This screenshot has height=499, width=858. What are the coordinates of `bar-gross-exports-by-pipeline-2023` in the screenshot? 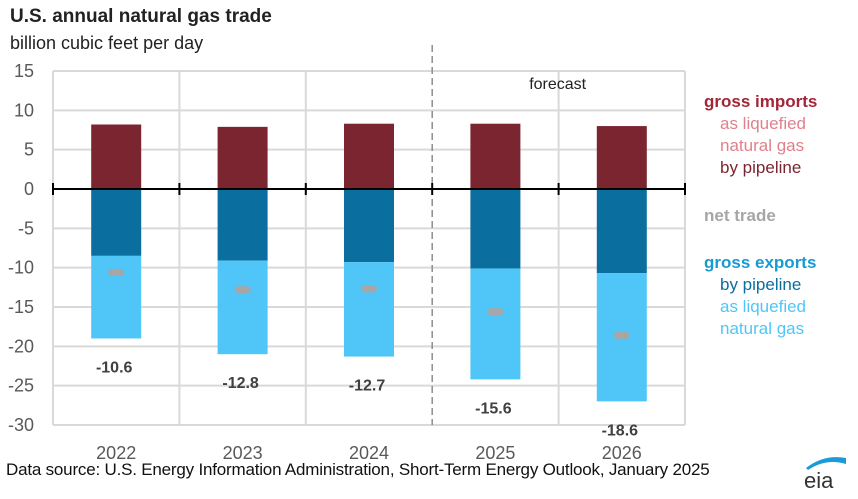 It's located at (242, 225).